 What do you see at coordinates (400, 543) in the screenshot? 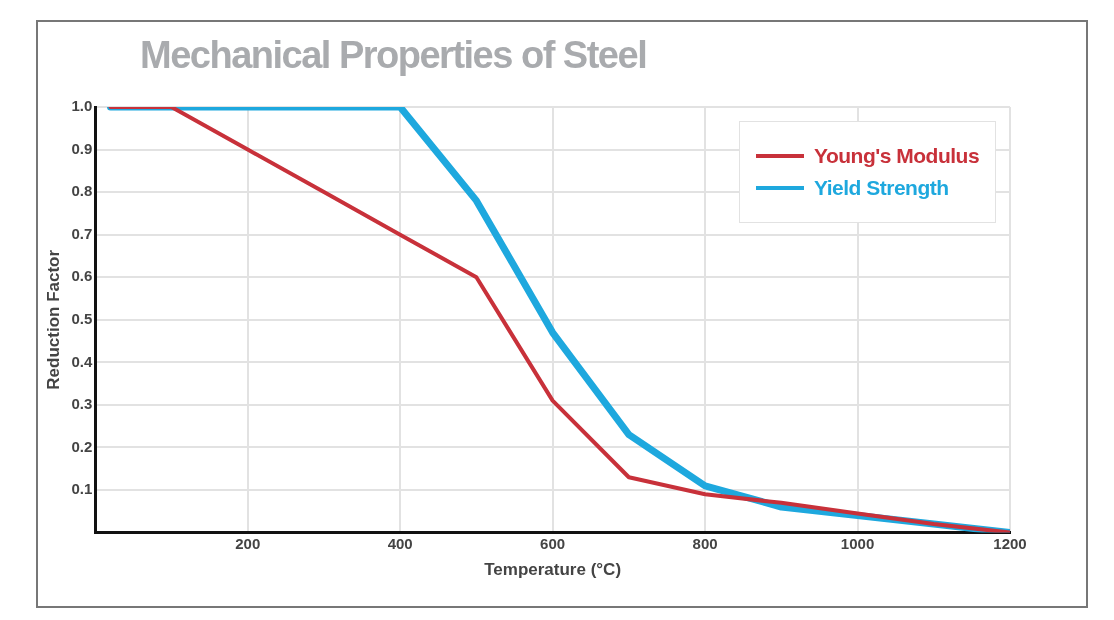
I see `x-tick-label: 400` at bounding box center [400, 543].